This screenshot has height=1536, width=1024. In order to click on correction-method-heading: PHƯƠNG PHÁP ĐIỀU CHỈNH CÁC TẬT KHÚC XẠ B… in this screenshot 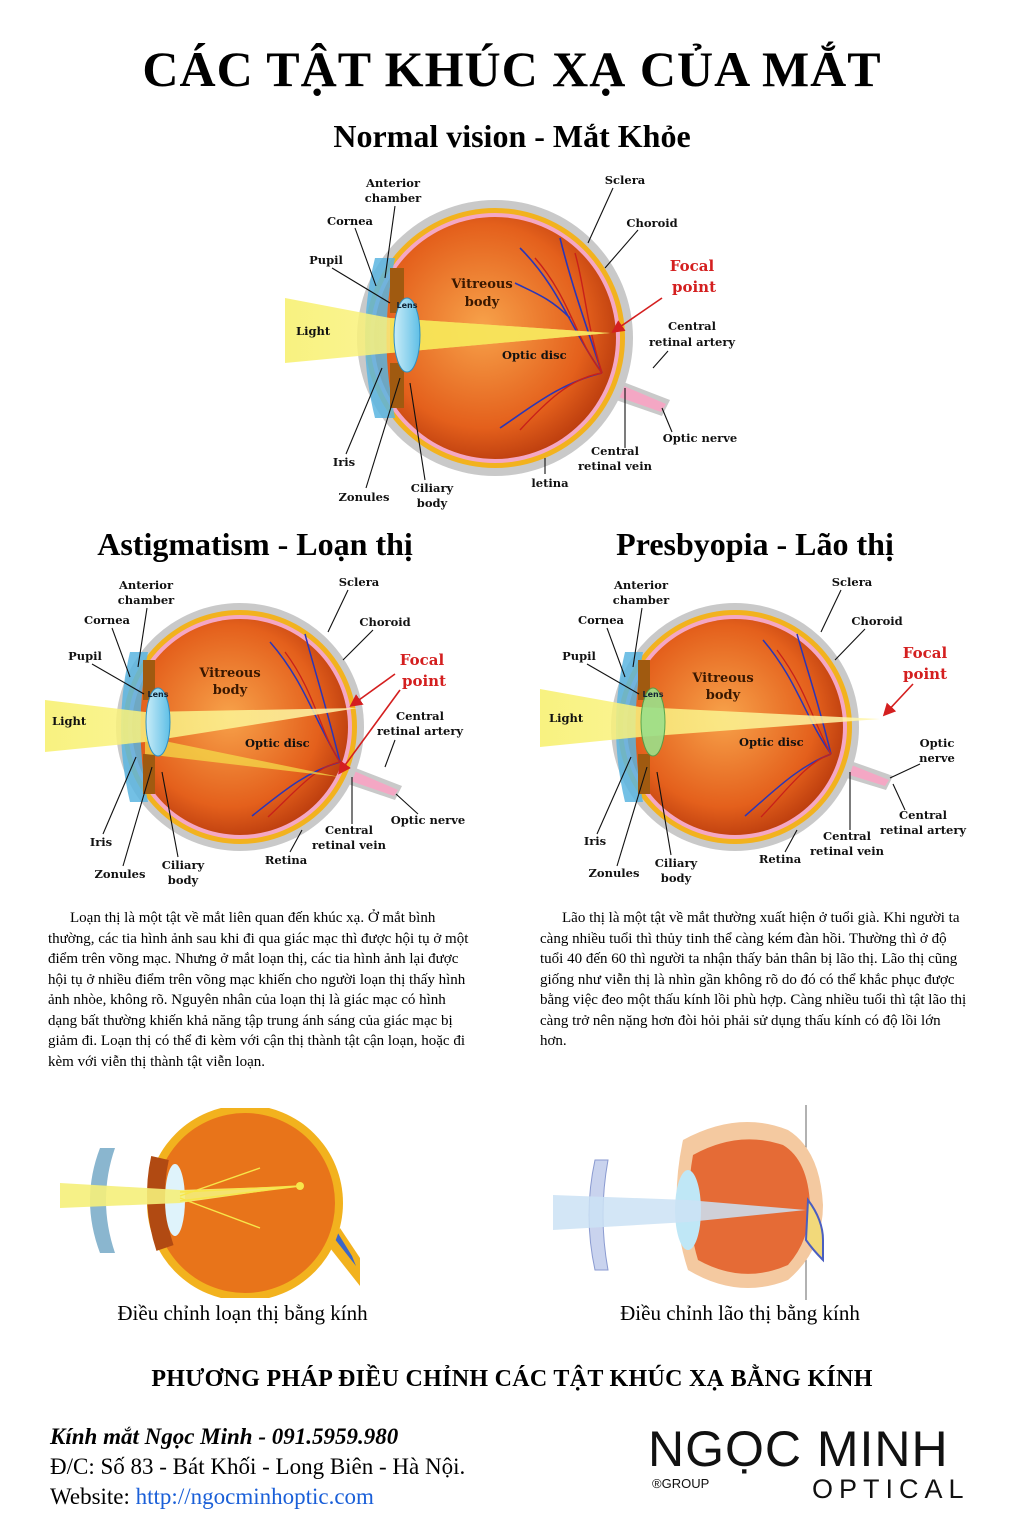, I will do `click(512, 1379)`.